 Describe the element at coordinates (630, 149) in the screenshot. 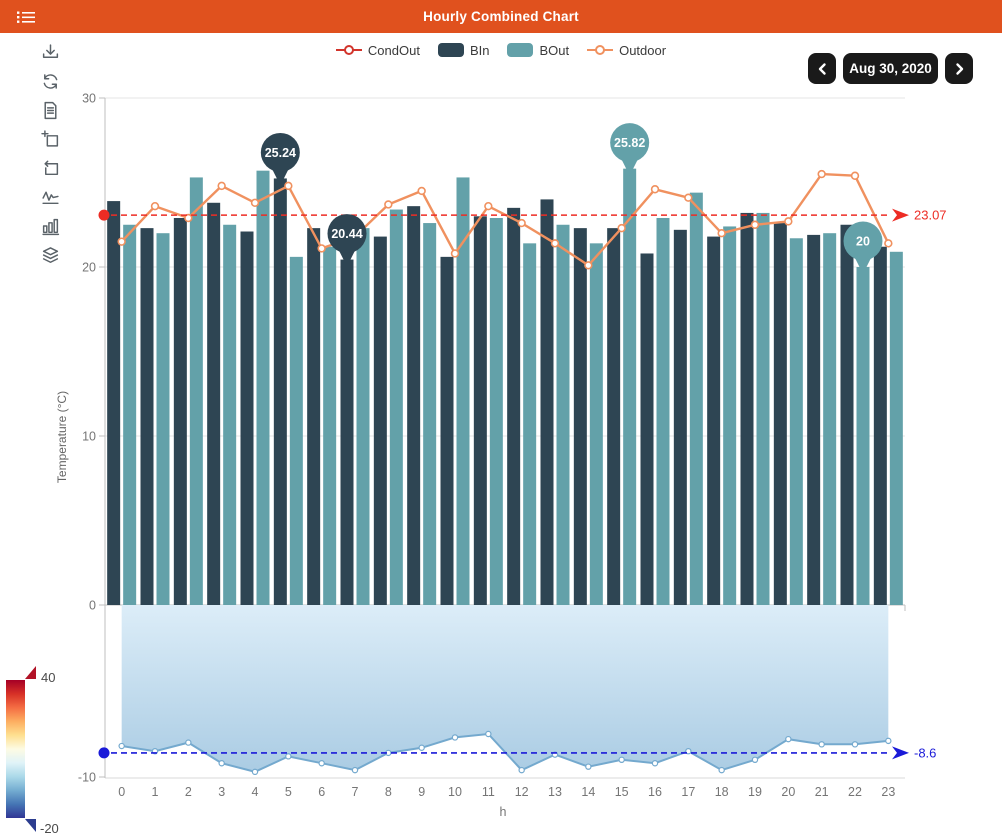

I see `annotation-pin-25.82: 25.82` at that location.